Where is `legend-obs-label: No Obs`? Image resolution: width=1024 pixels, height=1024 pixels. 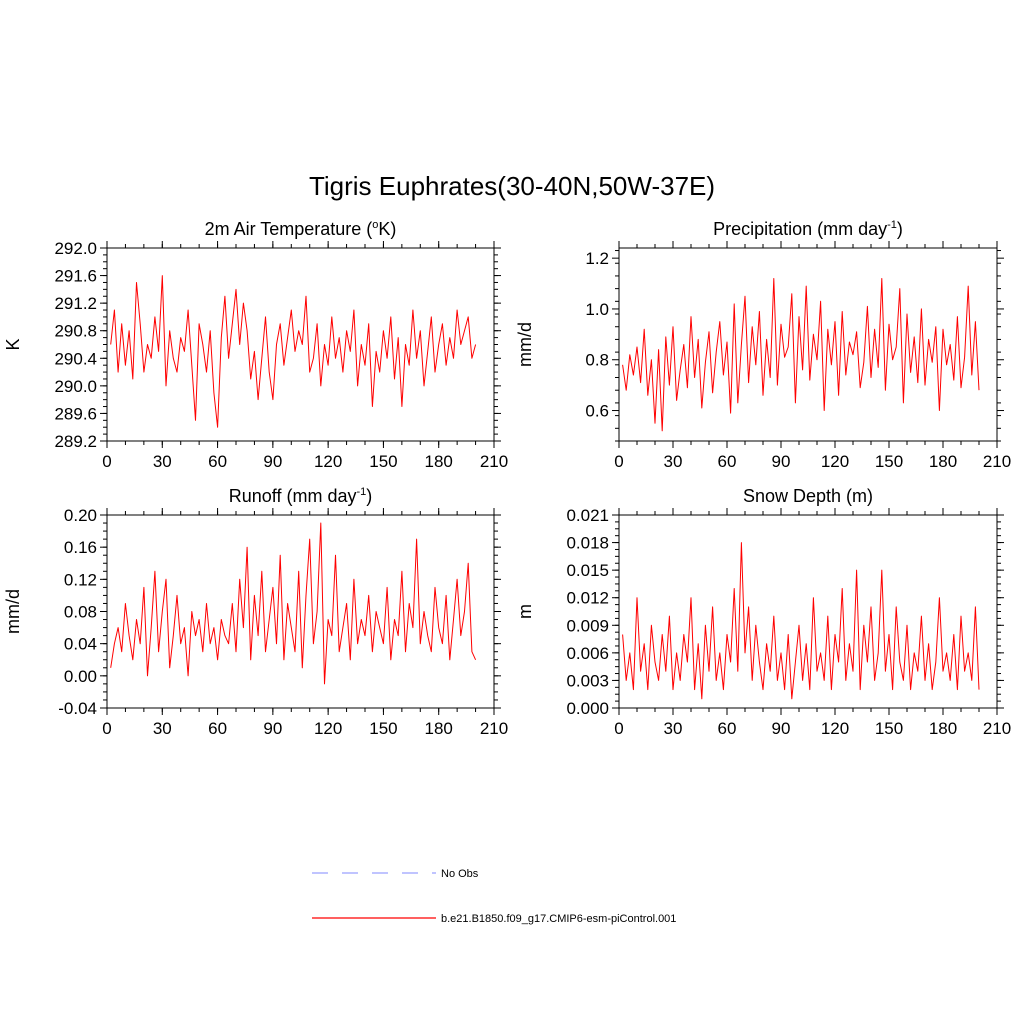
legend-obs-label: No Obs is located at coordinates (460, 874).